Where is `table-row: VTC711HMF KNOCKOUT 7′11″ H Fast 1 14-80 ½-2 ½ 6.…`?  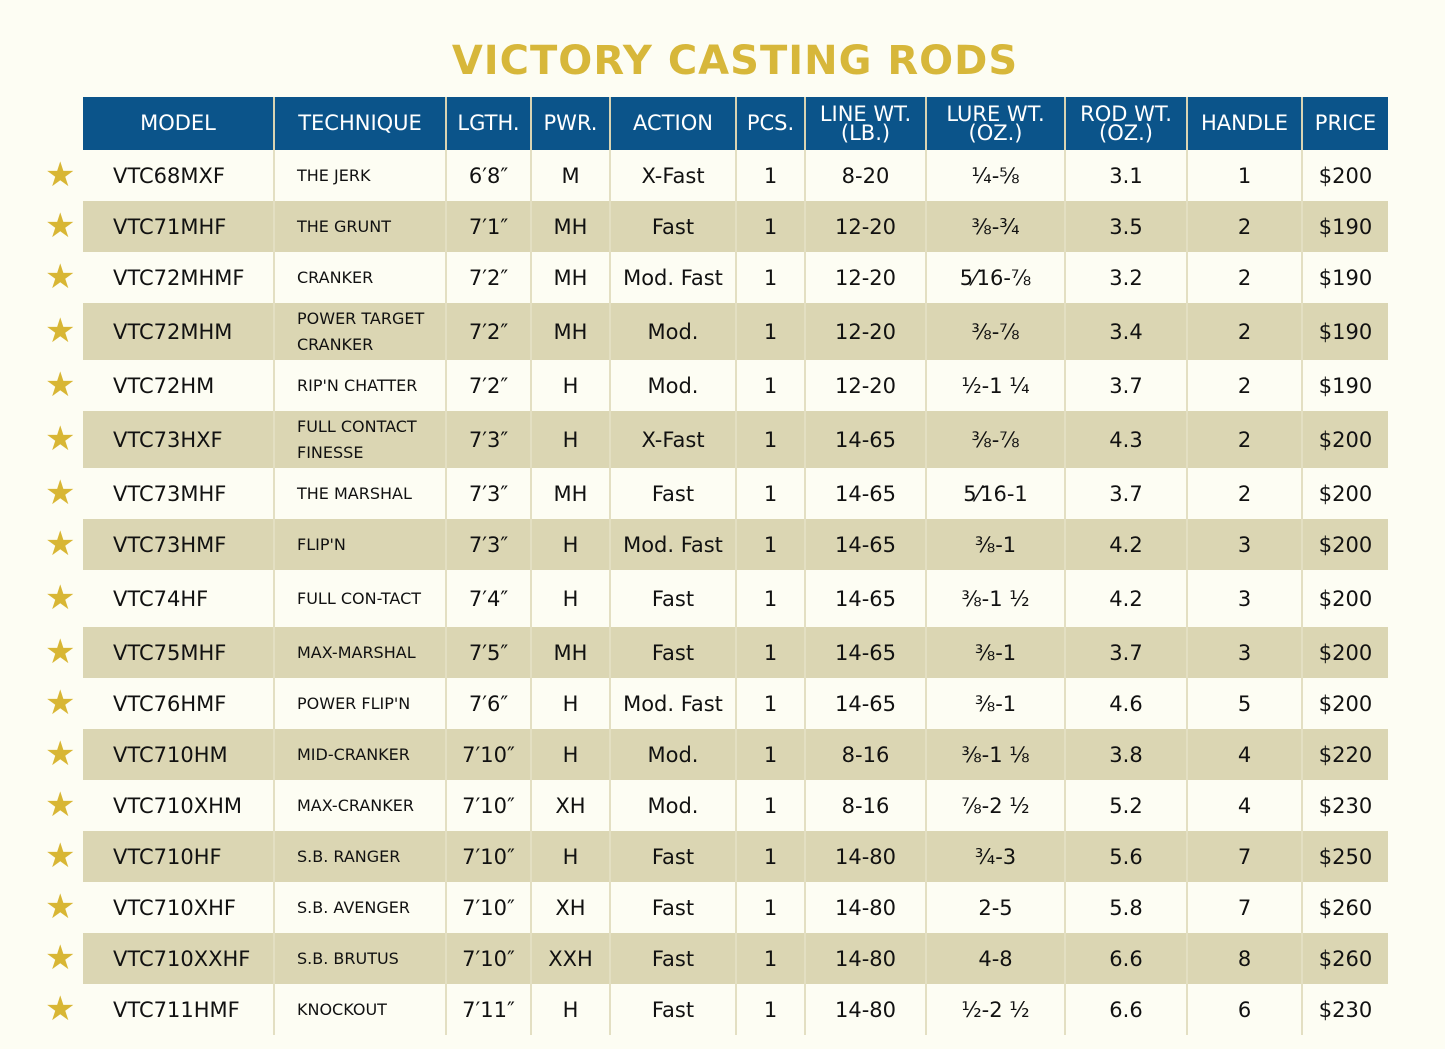
table-row: VTC711HMF KNOCKOUT 7′11″ H Fast 1 14-80 ½-2 ½ 6.… is located at coordinates (735, 1009).